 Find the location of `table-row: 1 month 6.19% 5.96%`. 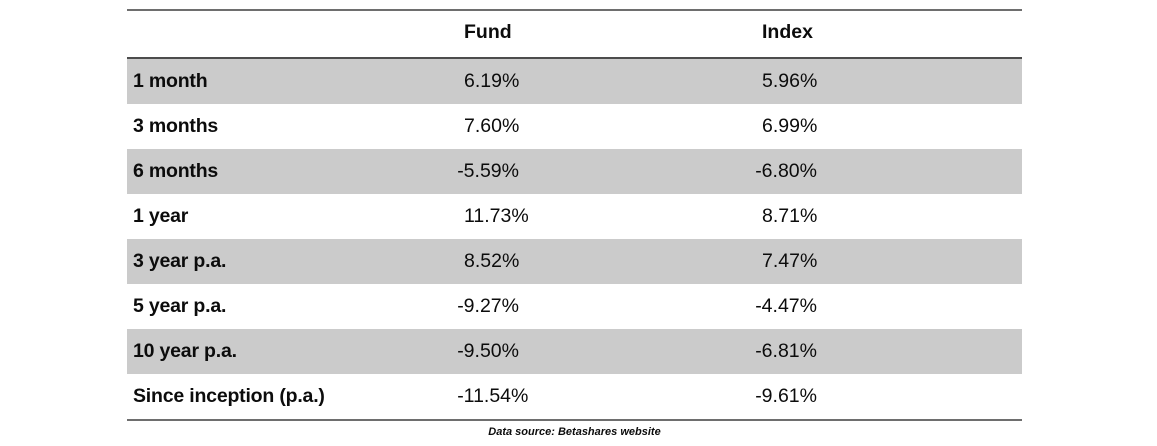

table-row: 1 month 6.19% 5.96% is located at coordinates (574, 81).